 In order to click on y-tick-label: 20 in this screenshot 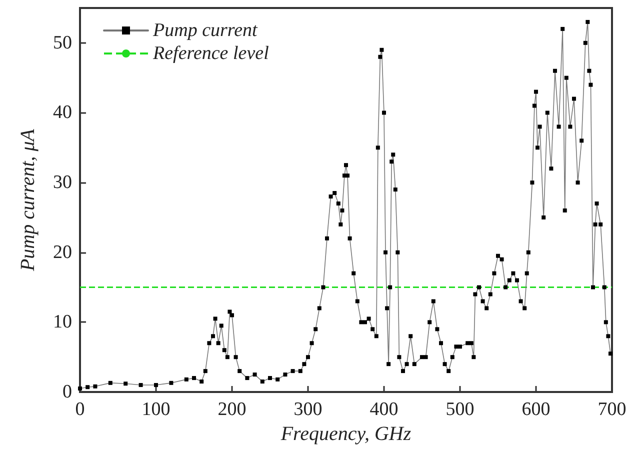, I will do `click(62, 252)`.